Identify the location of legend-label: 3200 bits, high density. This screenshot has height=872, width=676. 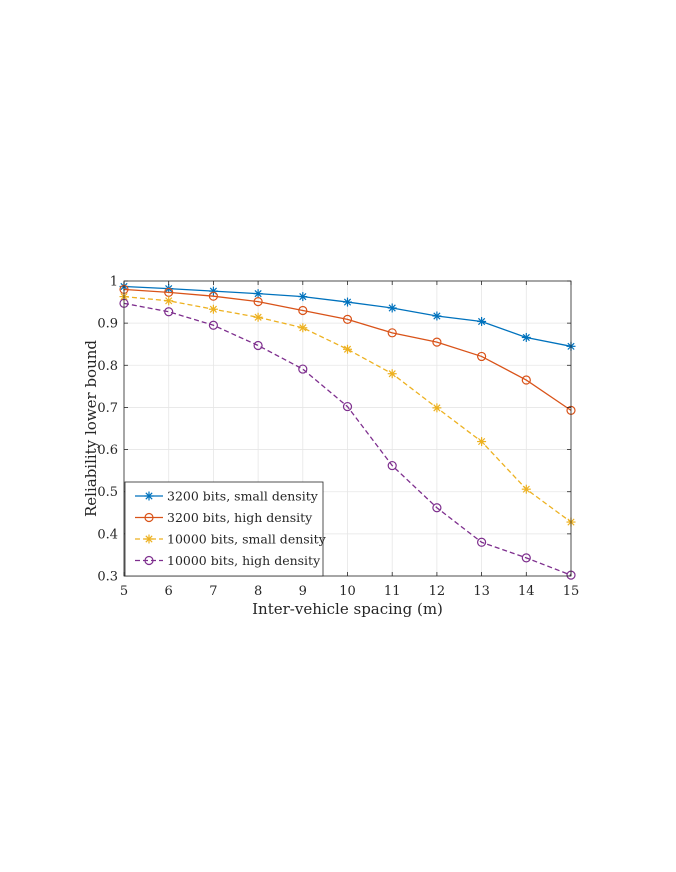
(240, 517).